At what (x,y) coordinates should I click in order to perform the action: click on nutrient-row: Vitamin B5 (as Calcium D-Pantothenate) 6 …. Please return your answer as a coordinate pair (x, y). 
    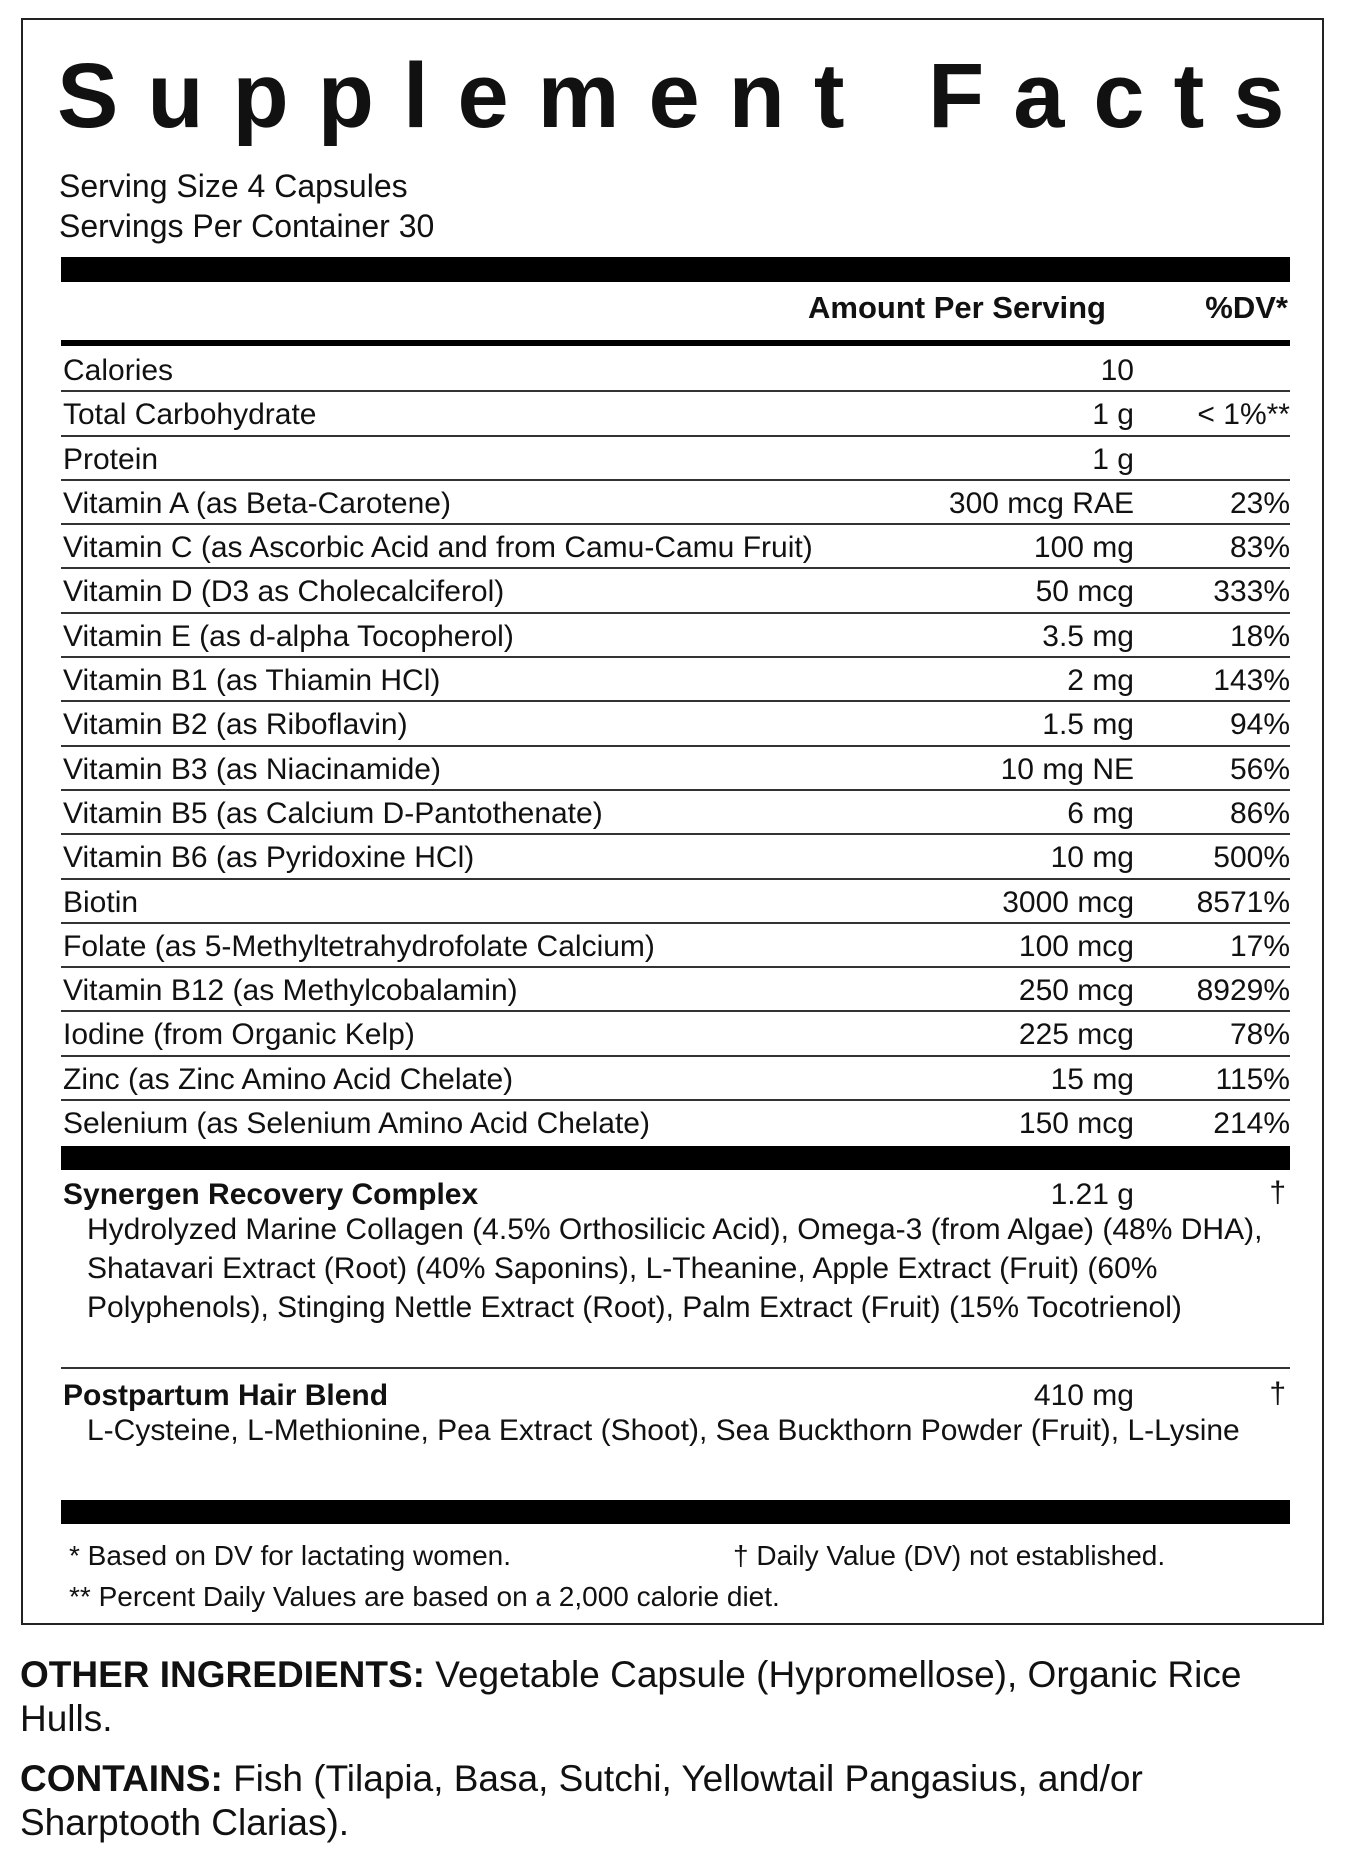
    Looking at the image, I should click on (675, 813).